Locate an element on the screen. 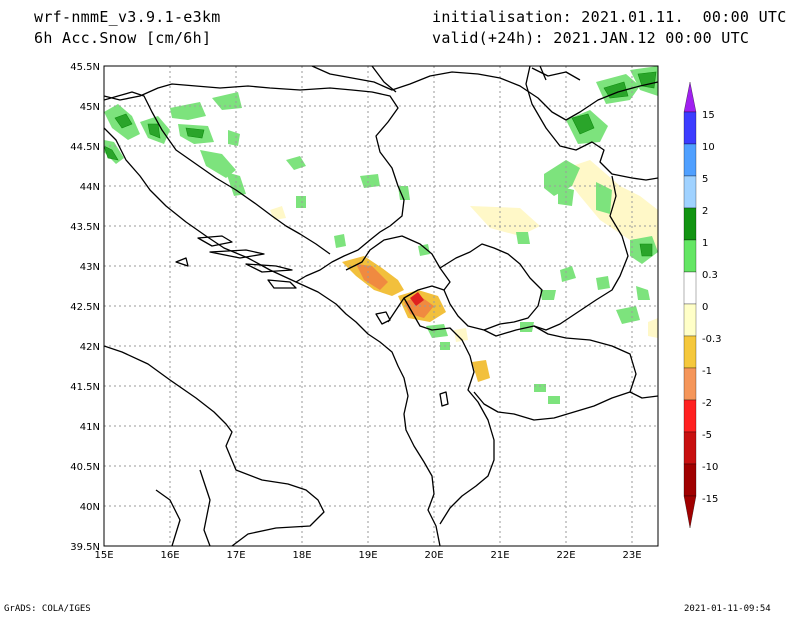  border-kosovo is located at coordinates (491, 287).